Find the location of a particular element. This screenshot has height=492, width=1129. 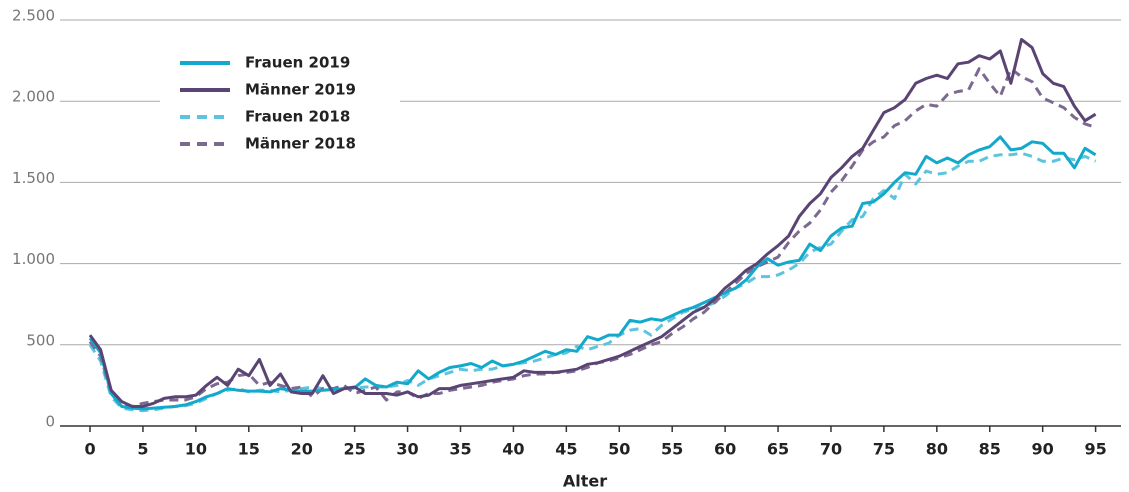

x-tick-label: 70 is located at coordinates (831, 449).